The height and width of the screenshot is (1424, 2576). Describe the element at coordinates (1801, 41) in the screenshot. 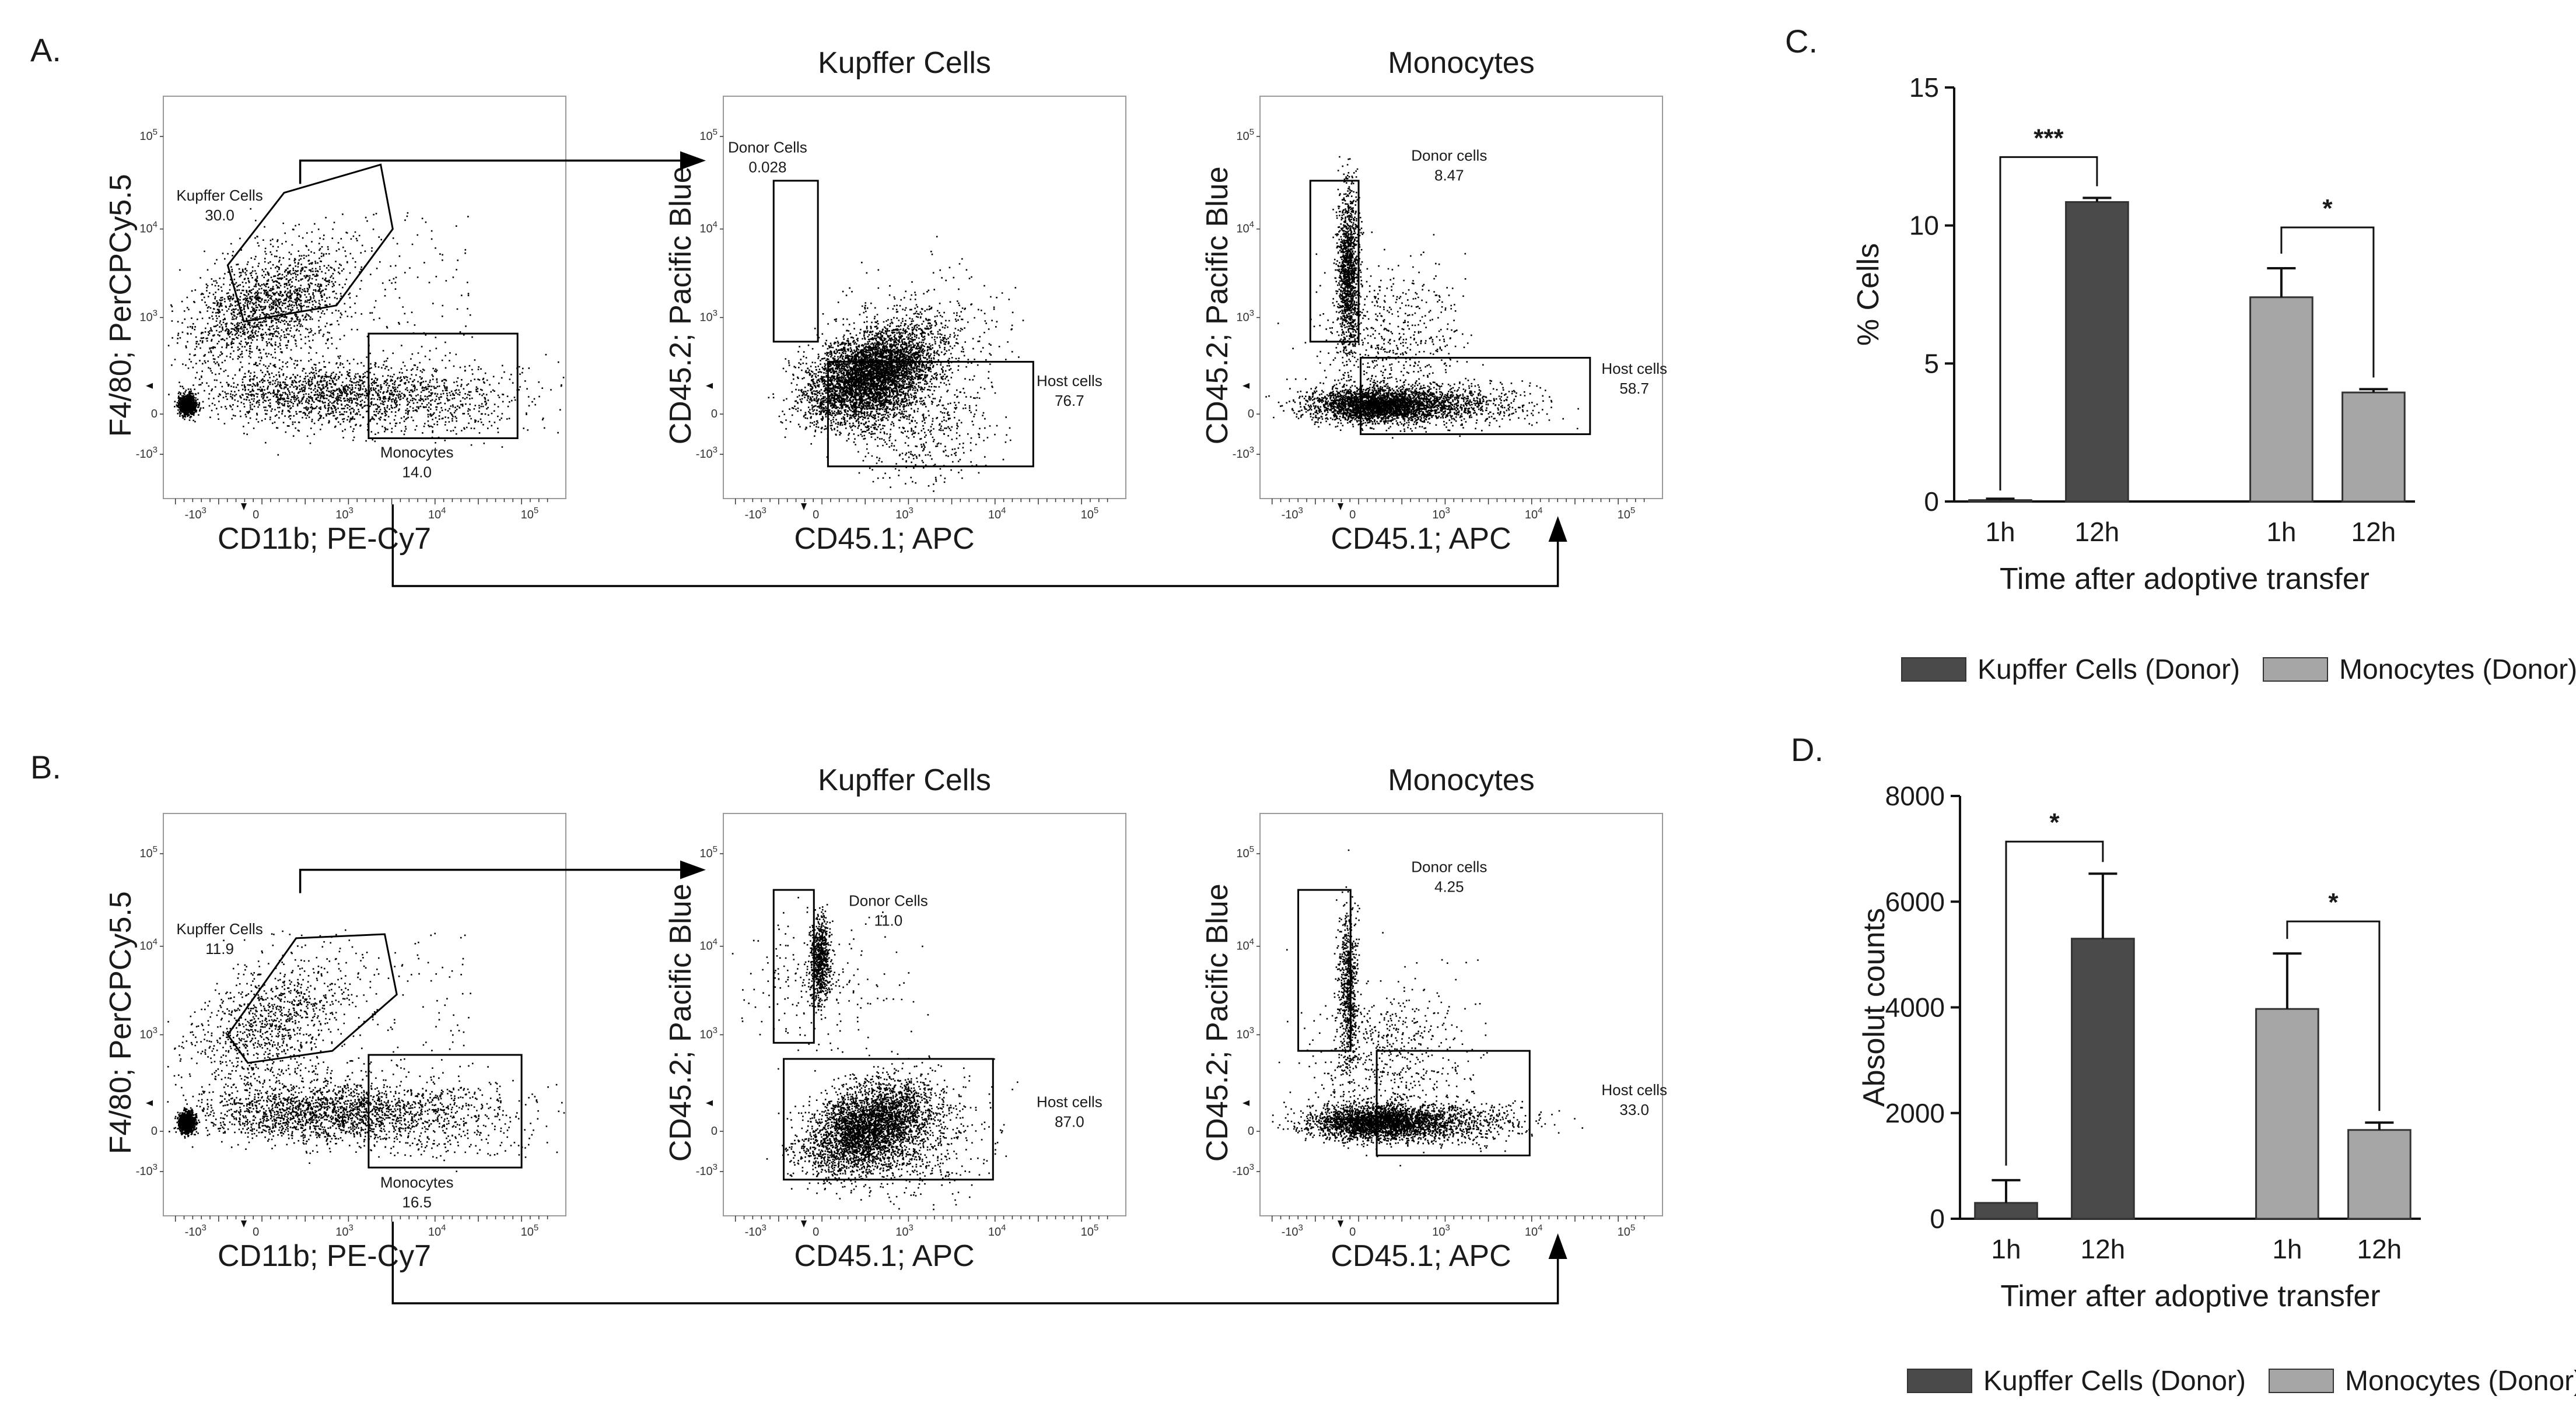

I see `panel-letter: C.` at that location.